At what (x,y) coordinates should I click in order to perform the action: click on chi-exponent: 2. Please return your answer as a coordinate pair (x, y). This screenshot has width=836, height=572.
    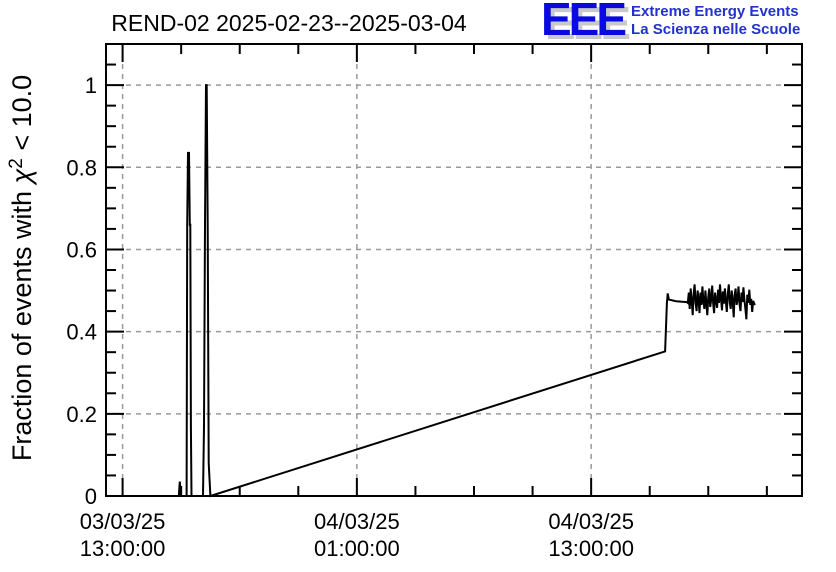
    Looking at the image, I should click on (16, 163).